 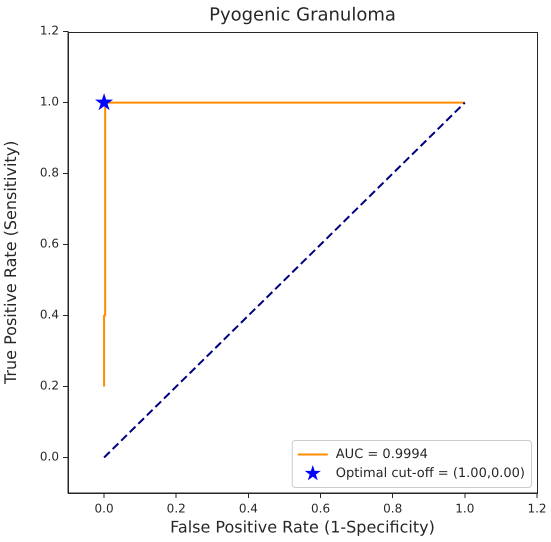 What do you see at coordinates (382, 454) in the screenshot?
I see `legend-label: AUC = 0.9994` at bounding box center [382, 454].